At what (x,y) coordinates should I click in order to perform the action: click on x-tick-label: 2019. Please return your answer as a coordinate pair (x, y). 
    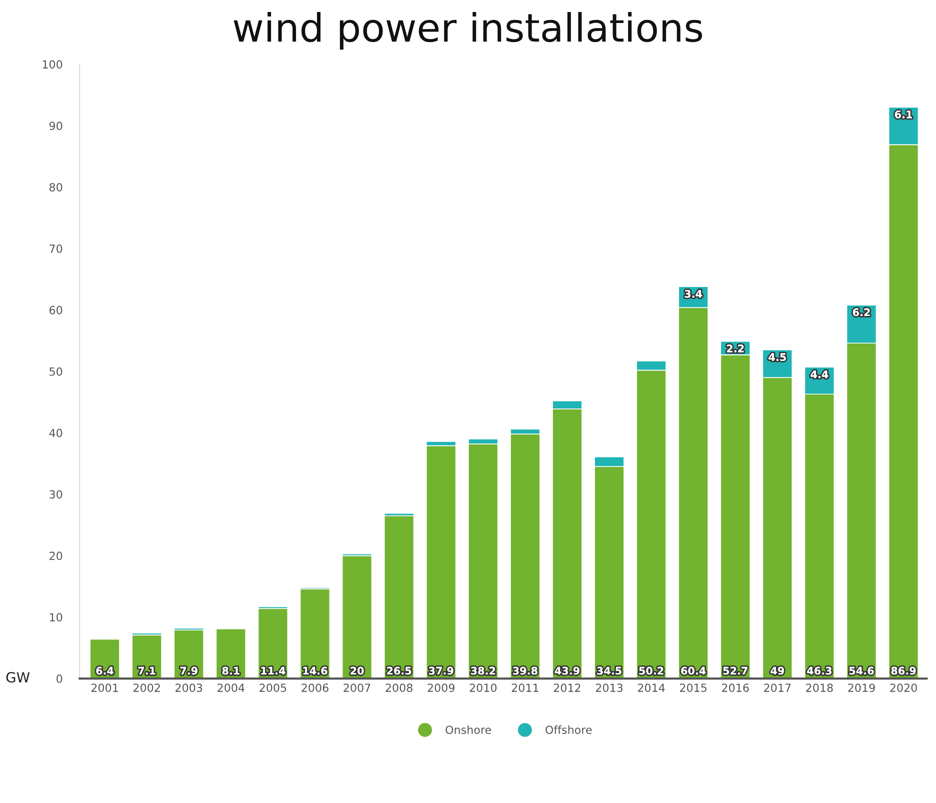
    Looking at the image, I should click on (861, 688).